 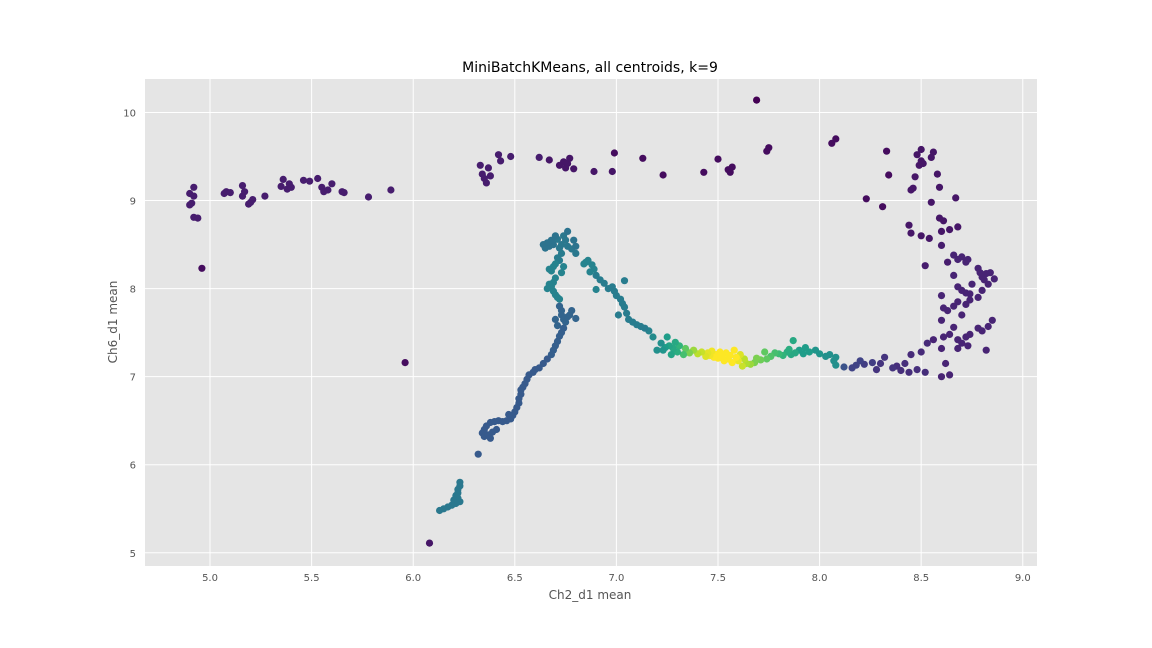 What do you see at coordinates (1023, 578) in the screenshot?
I see `x-tick-label: 9.0` at bounding box center [1023, 578].